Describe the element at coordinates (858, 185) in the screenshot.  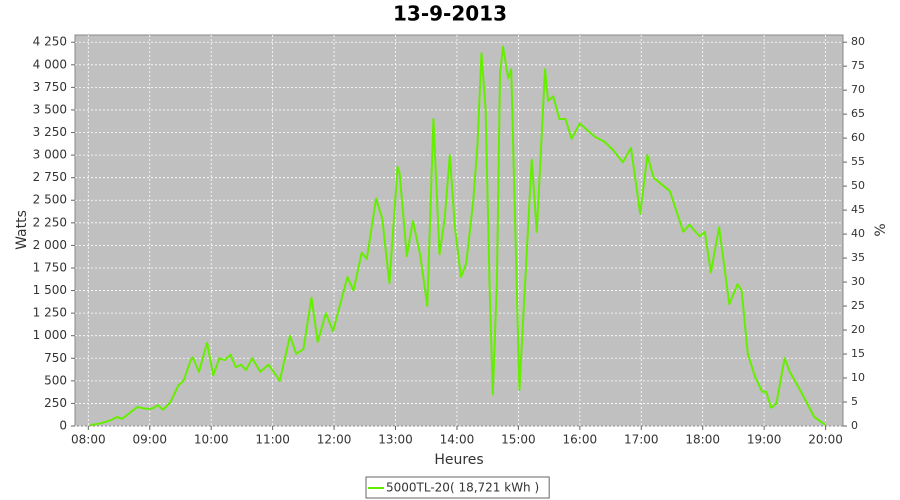
I see `y2-tick-label: 50` at that location.